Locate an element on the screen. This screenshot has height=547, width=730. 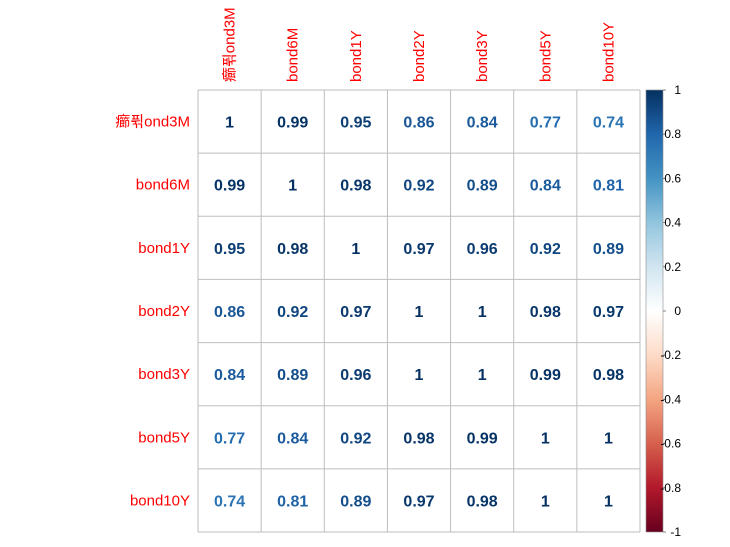
cell-value-bond3Y-ond3M: 0.84 is located at coordinates (229, 375).